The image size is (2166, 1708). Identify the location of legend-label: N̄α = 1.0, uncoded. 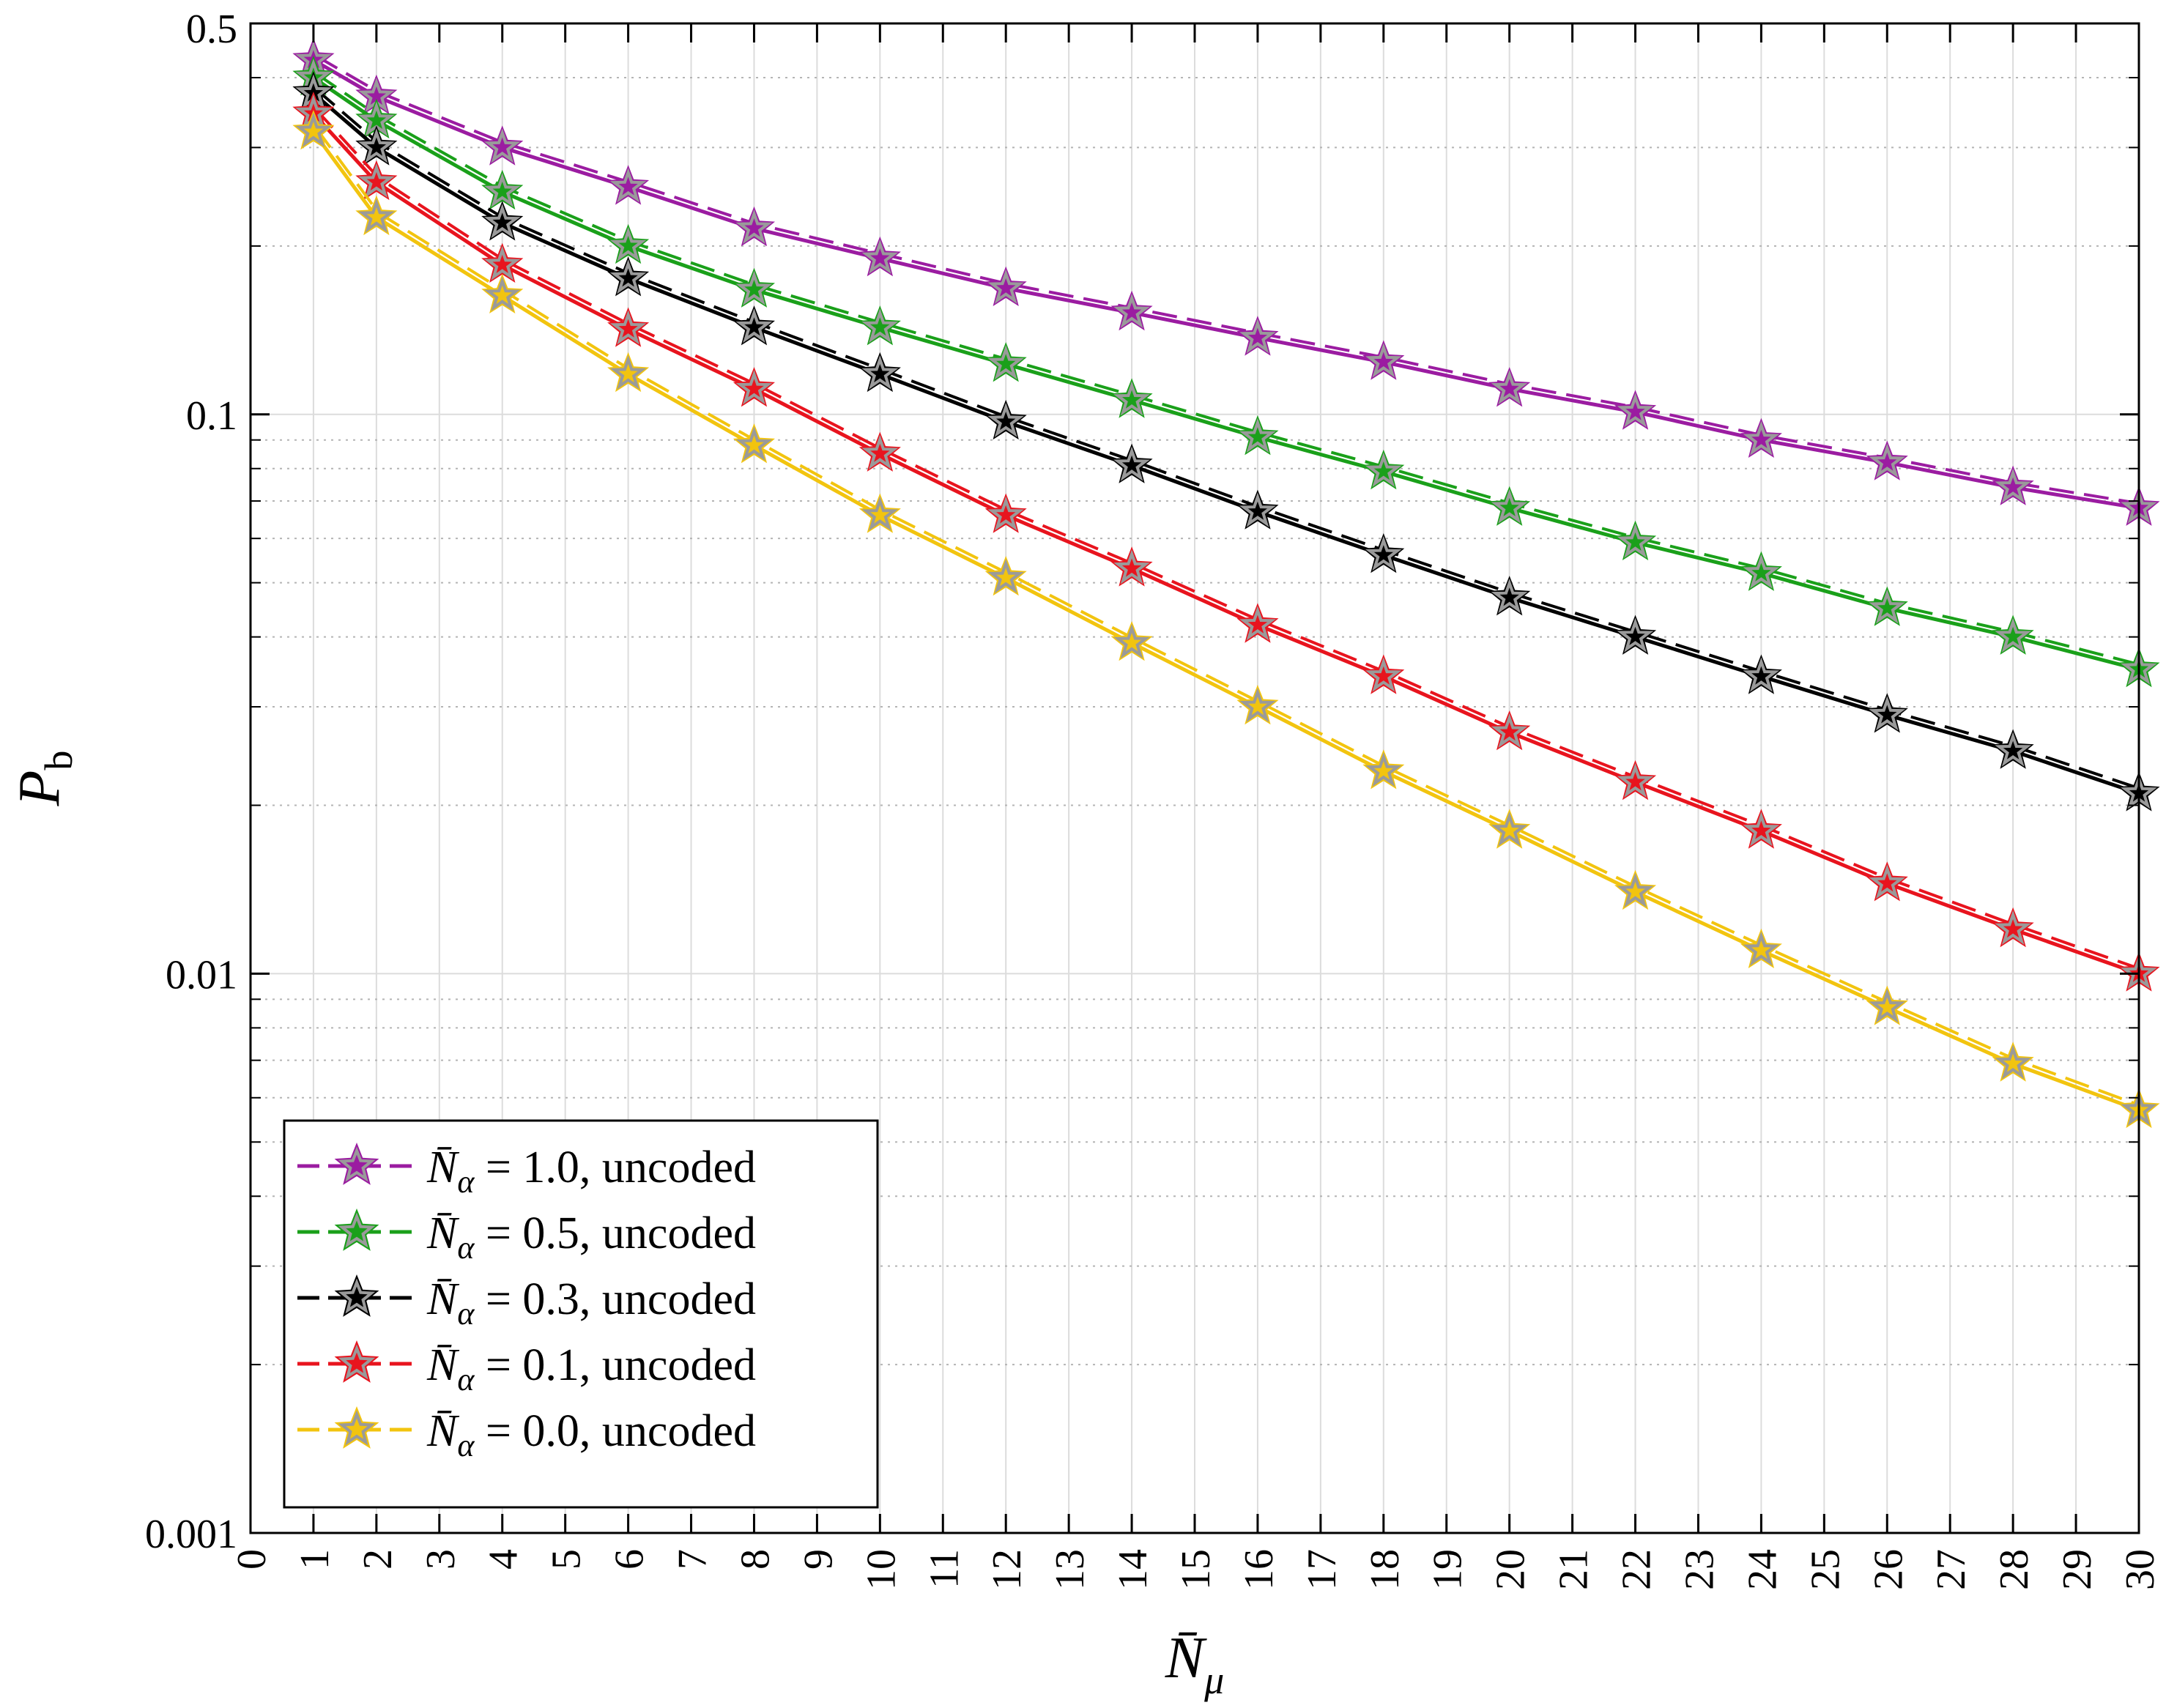
(591, 1171).